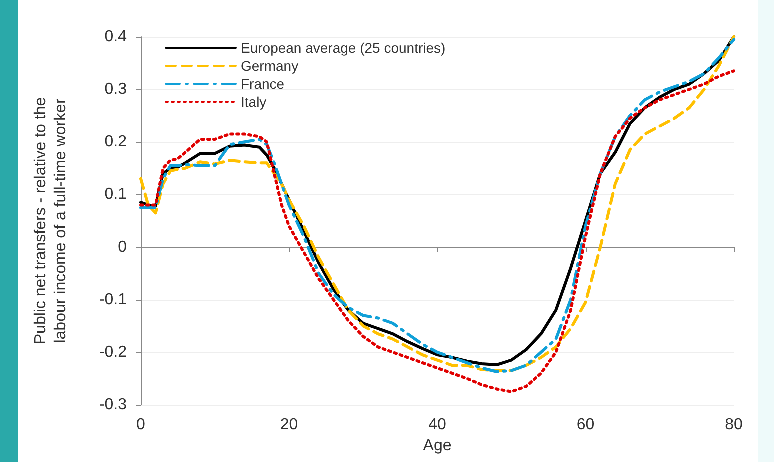  What do you see at coordinates (113, 299) in the screenshot?
I see `y-tick-label: -0.1` at bounding box center [113, 299].